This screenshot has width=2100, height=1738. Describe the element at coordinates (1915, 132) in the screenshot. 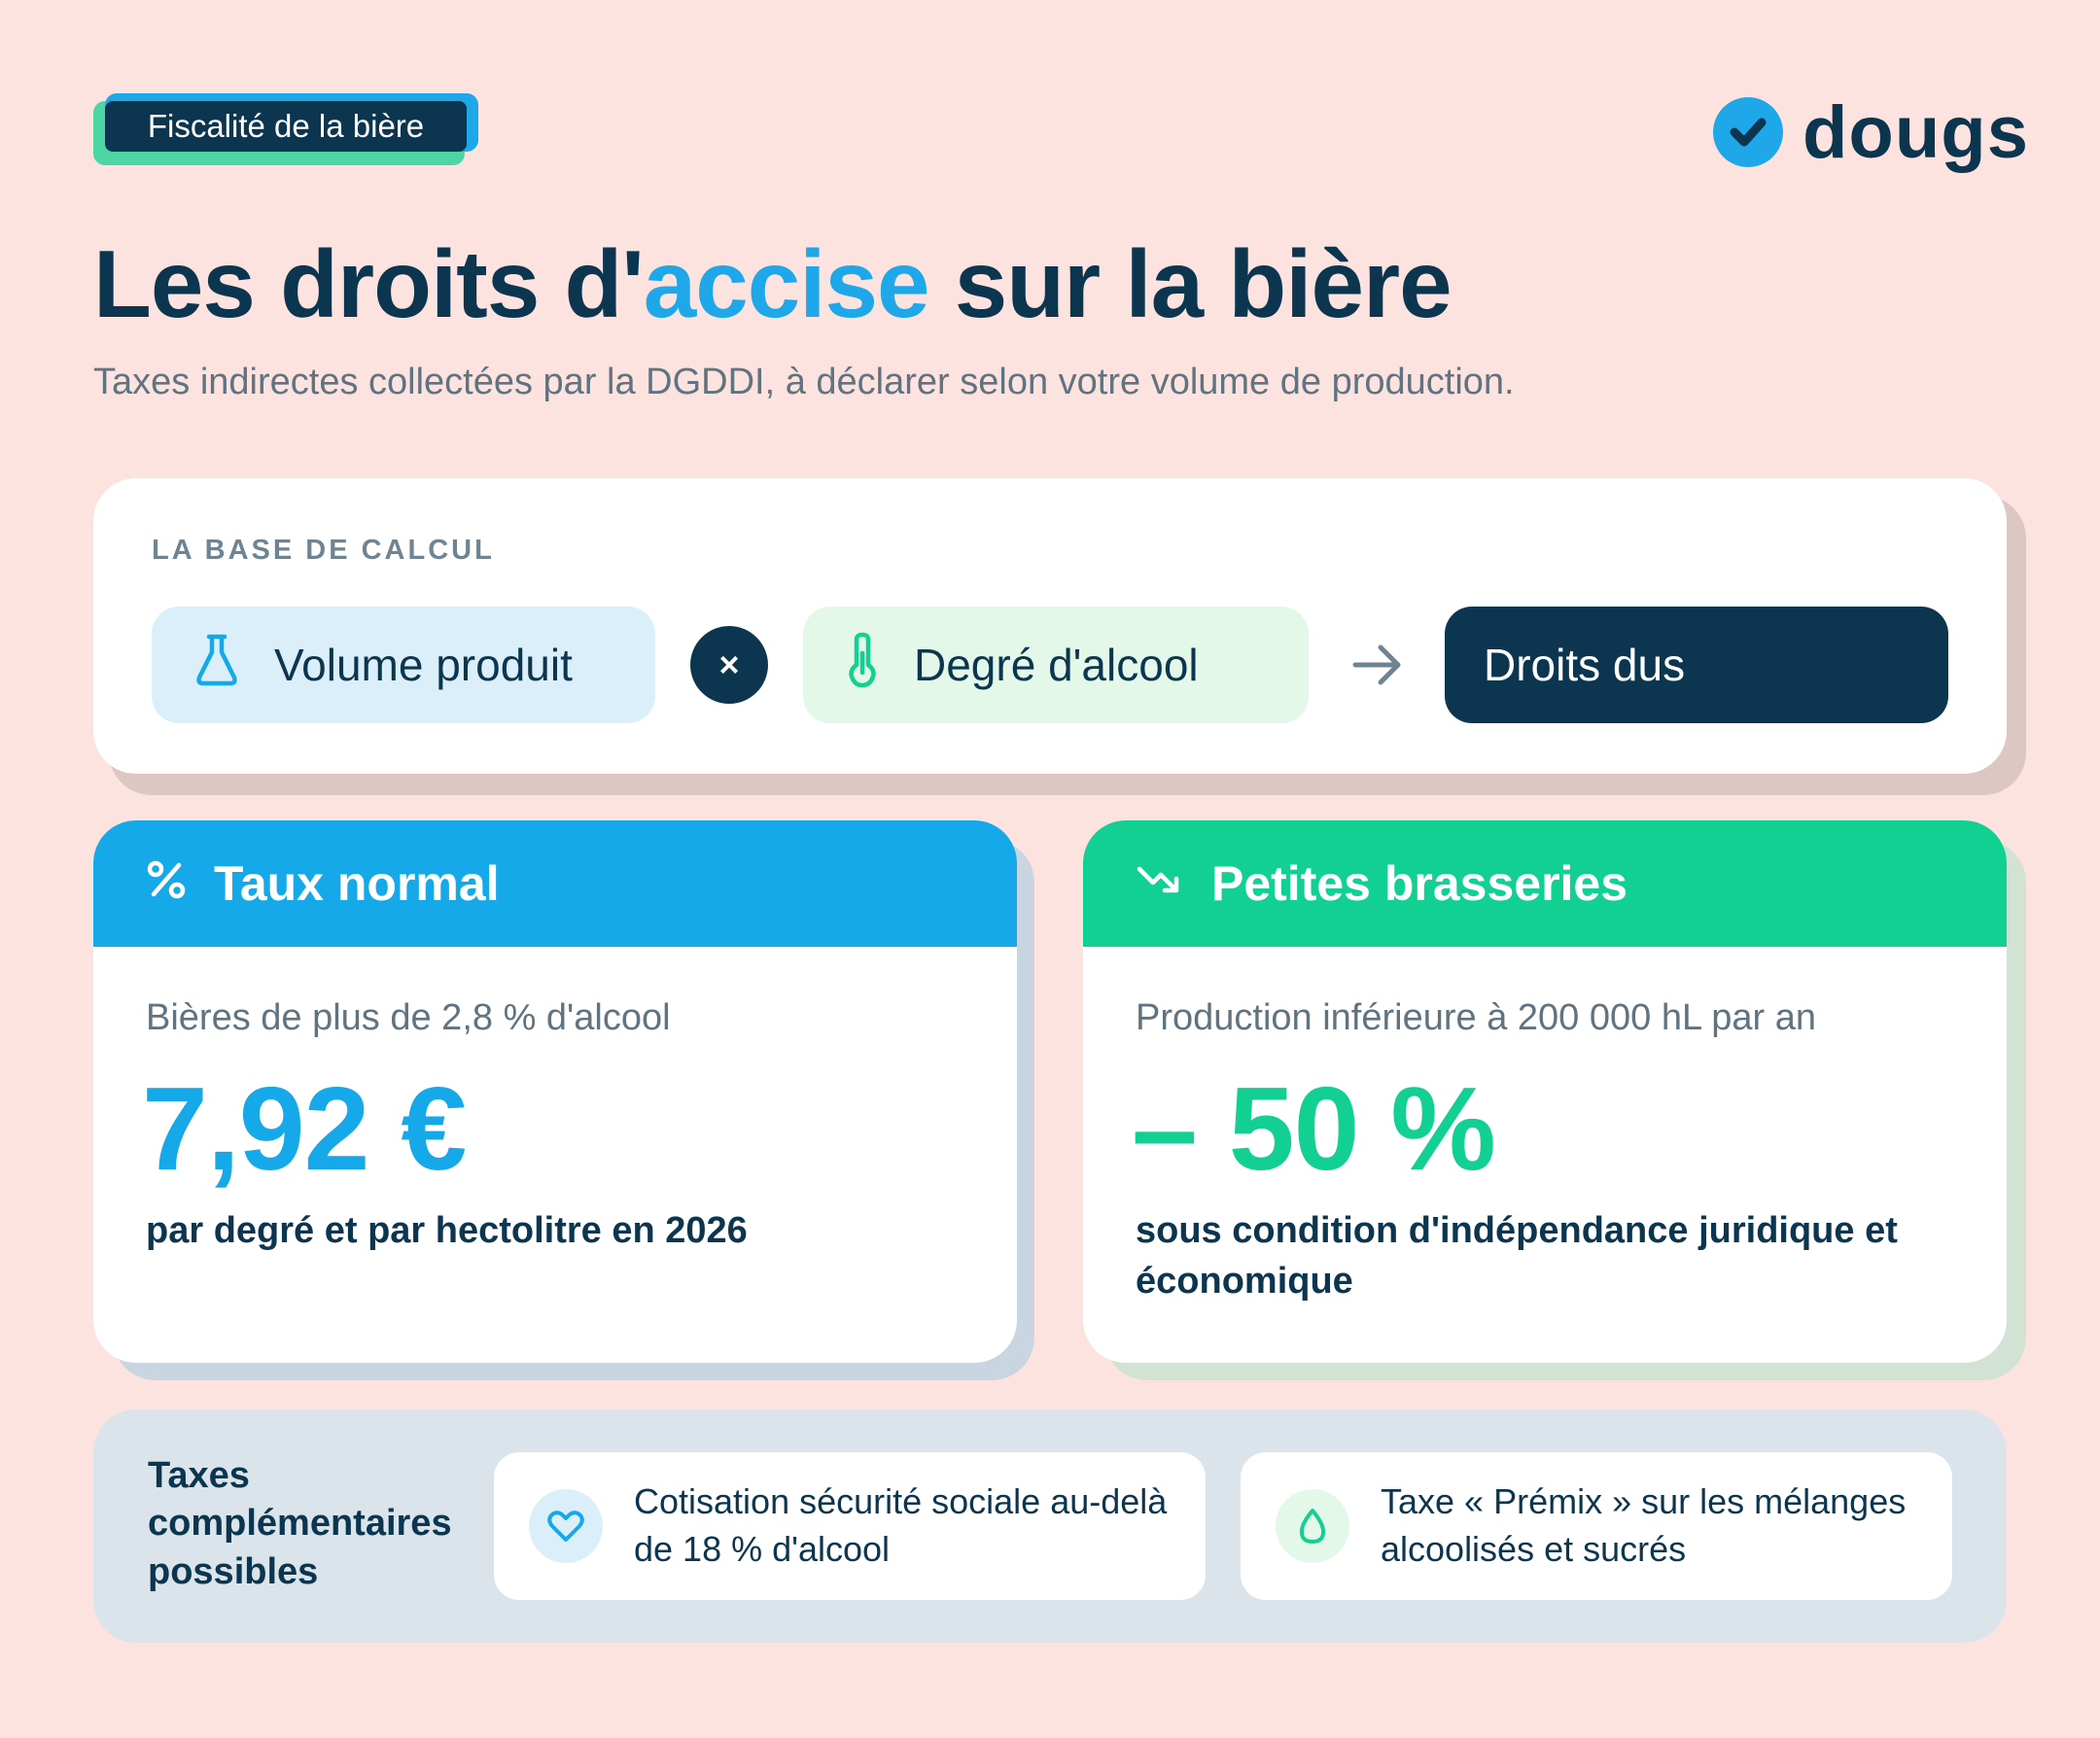

I see `brand-name: dougs` at that location.